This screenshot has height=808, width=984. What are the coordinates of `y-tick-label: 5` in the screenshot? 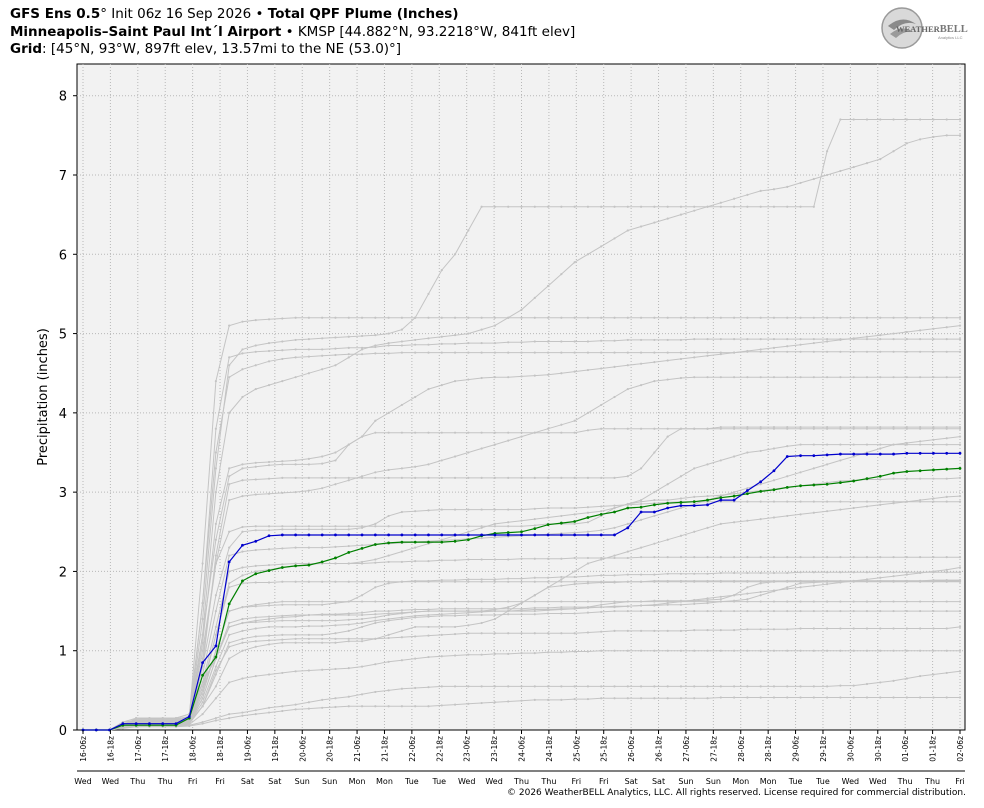 It's located at (63, 335).